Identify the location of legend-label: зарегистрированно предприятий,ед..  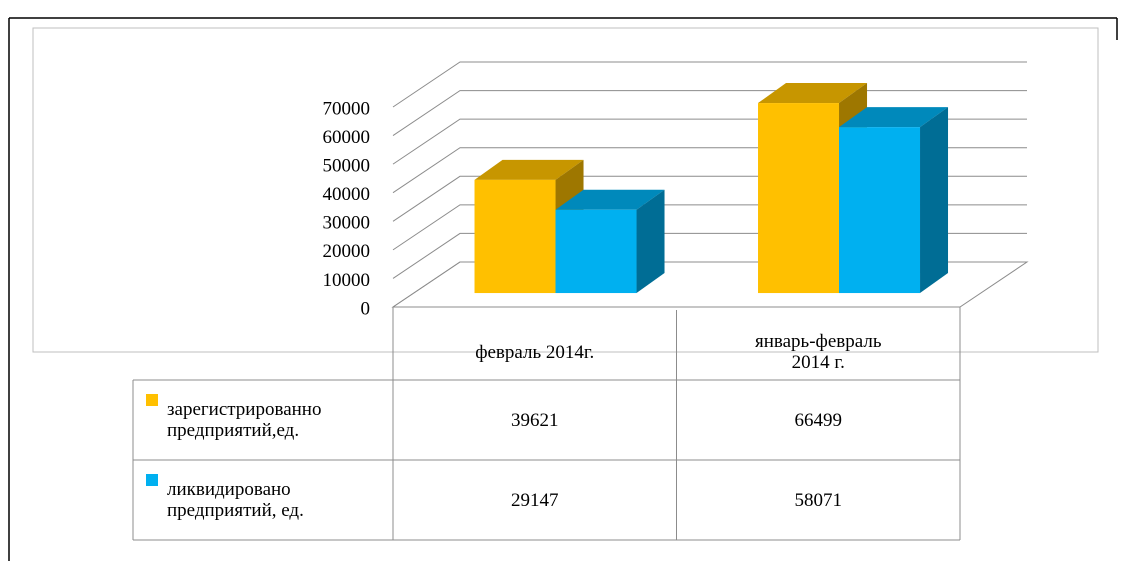
(263, 420).